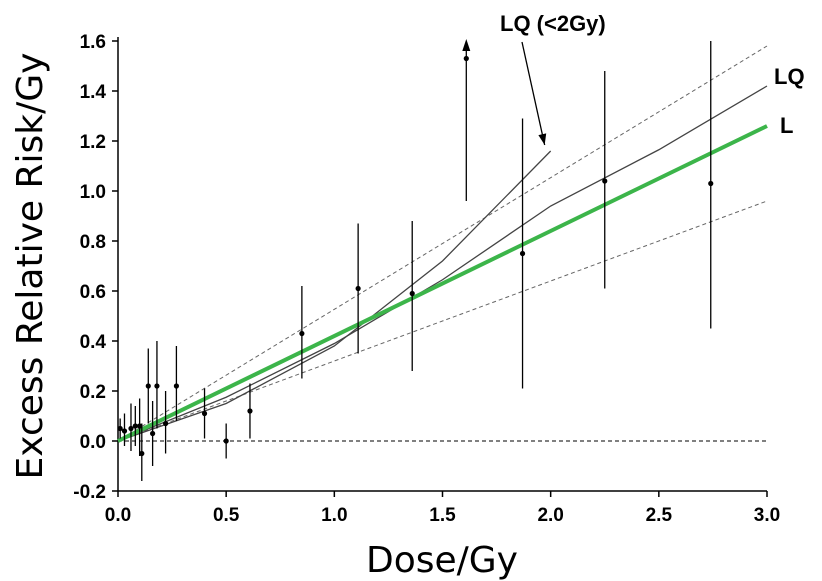 Image resolution: width=822 pixels, height=581 pixels. What do you see at coordinates (789, 76) in the screenshot?
I see `lq-label: LQ` at bounding box center [789, 76].